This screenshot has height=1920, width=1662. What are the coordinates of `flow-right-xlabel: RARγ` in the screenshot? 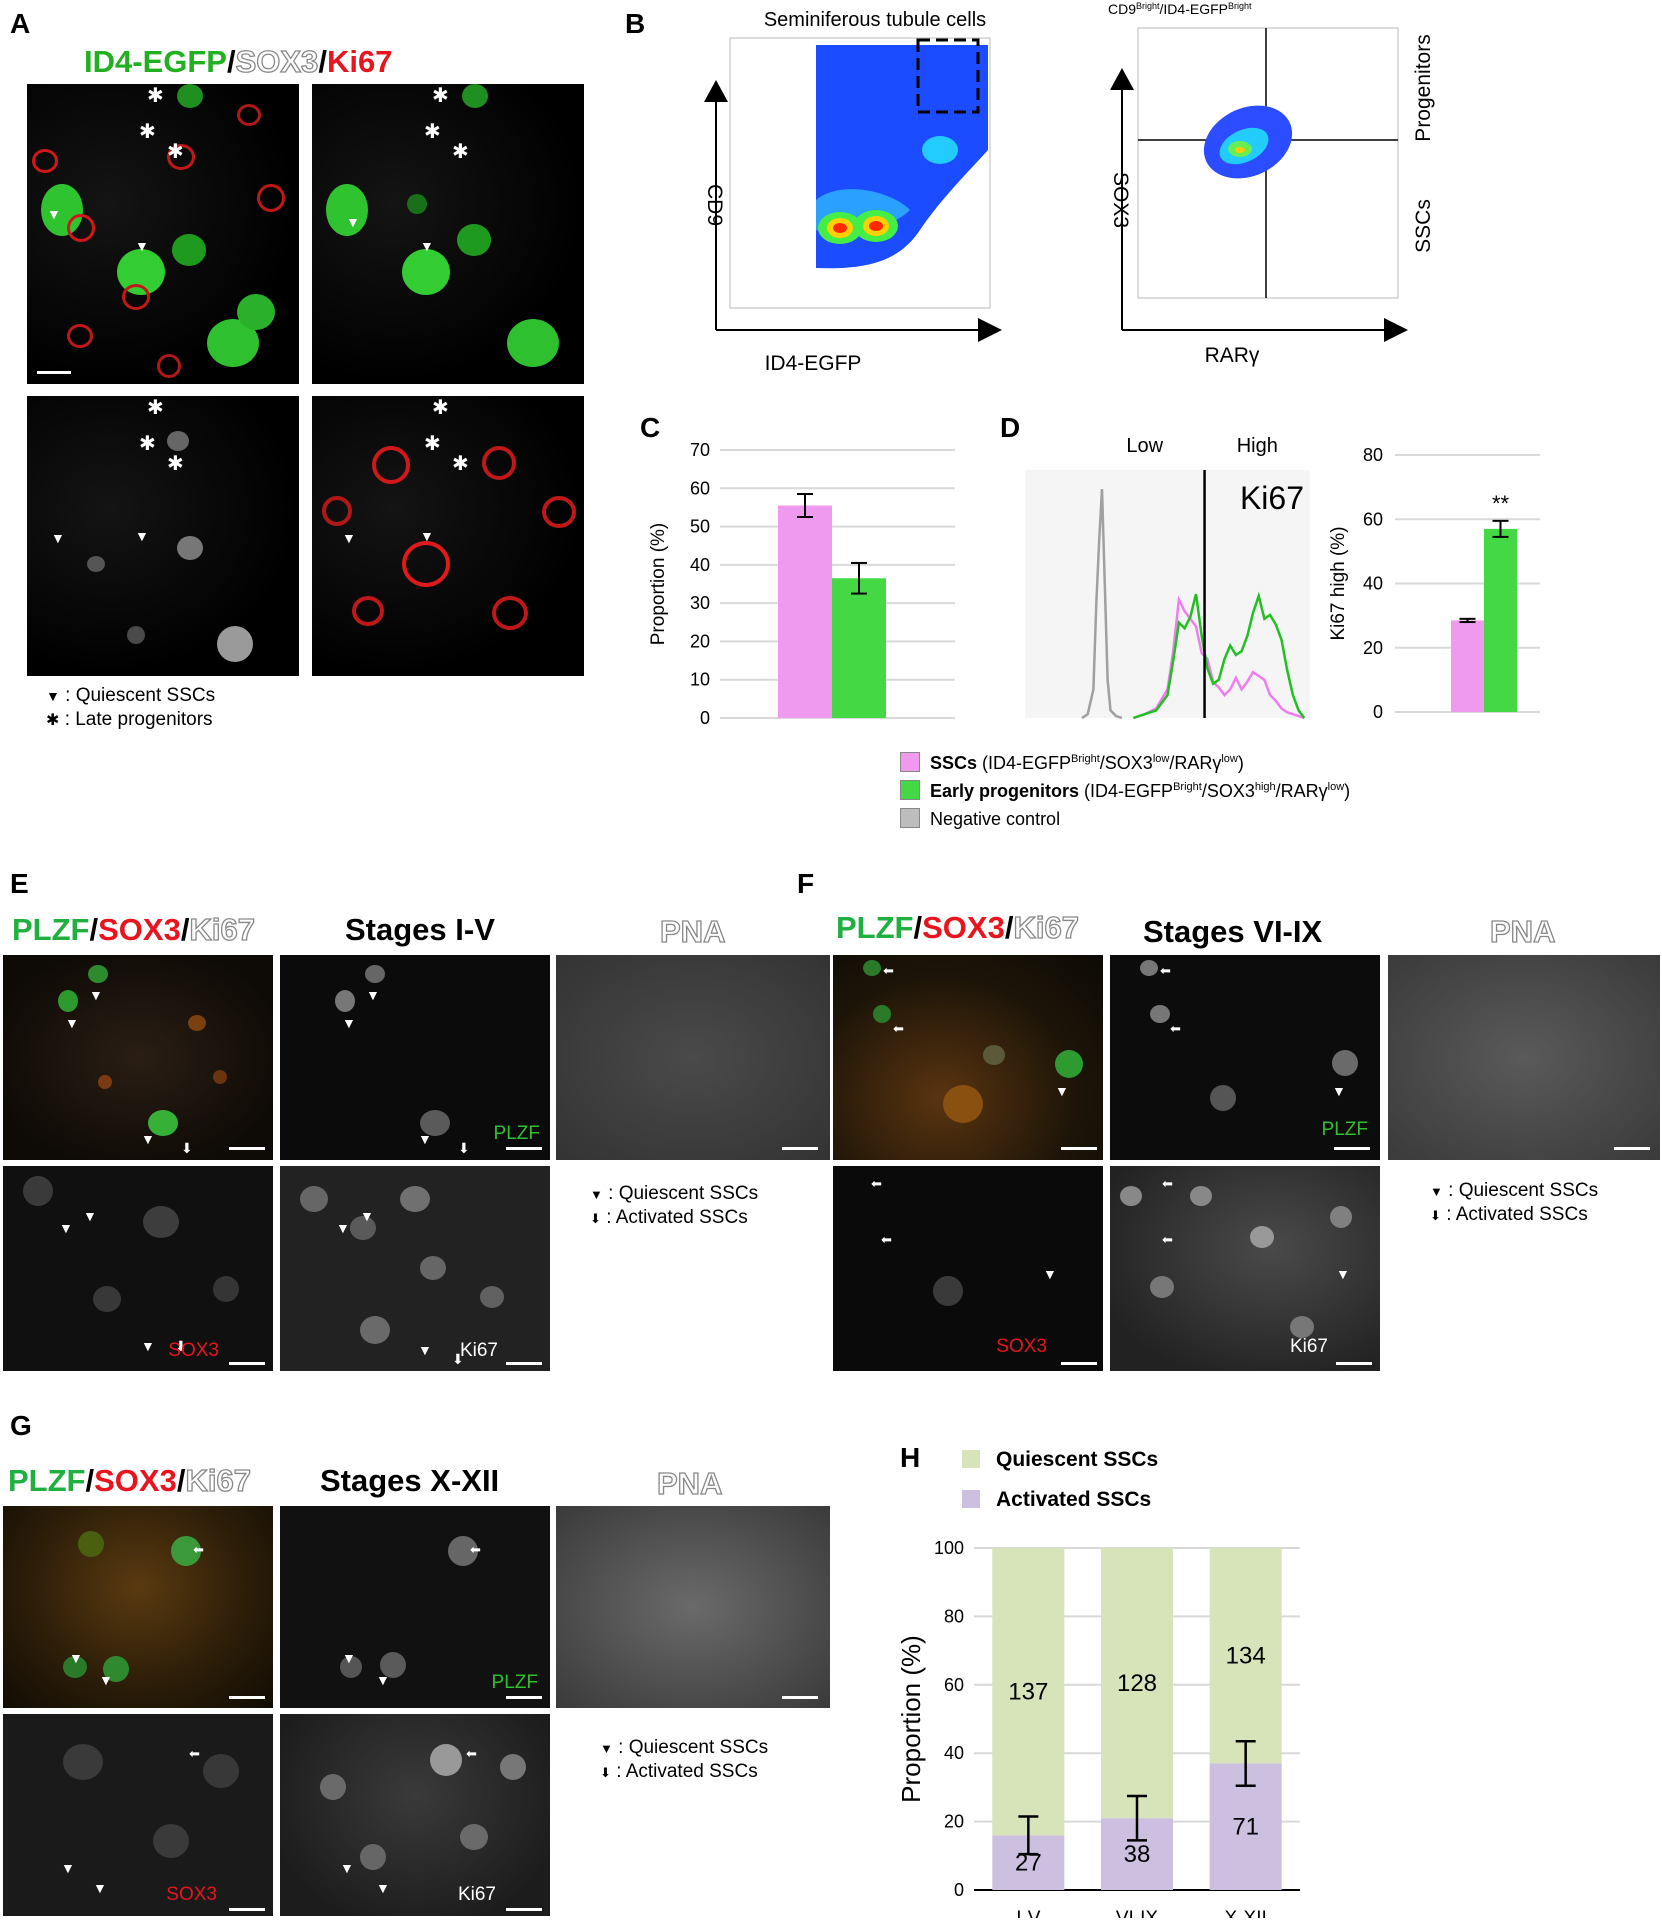 It's located at (1232, 355).